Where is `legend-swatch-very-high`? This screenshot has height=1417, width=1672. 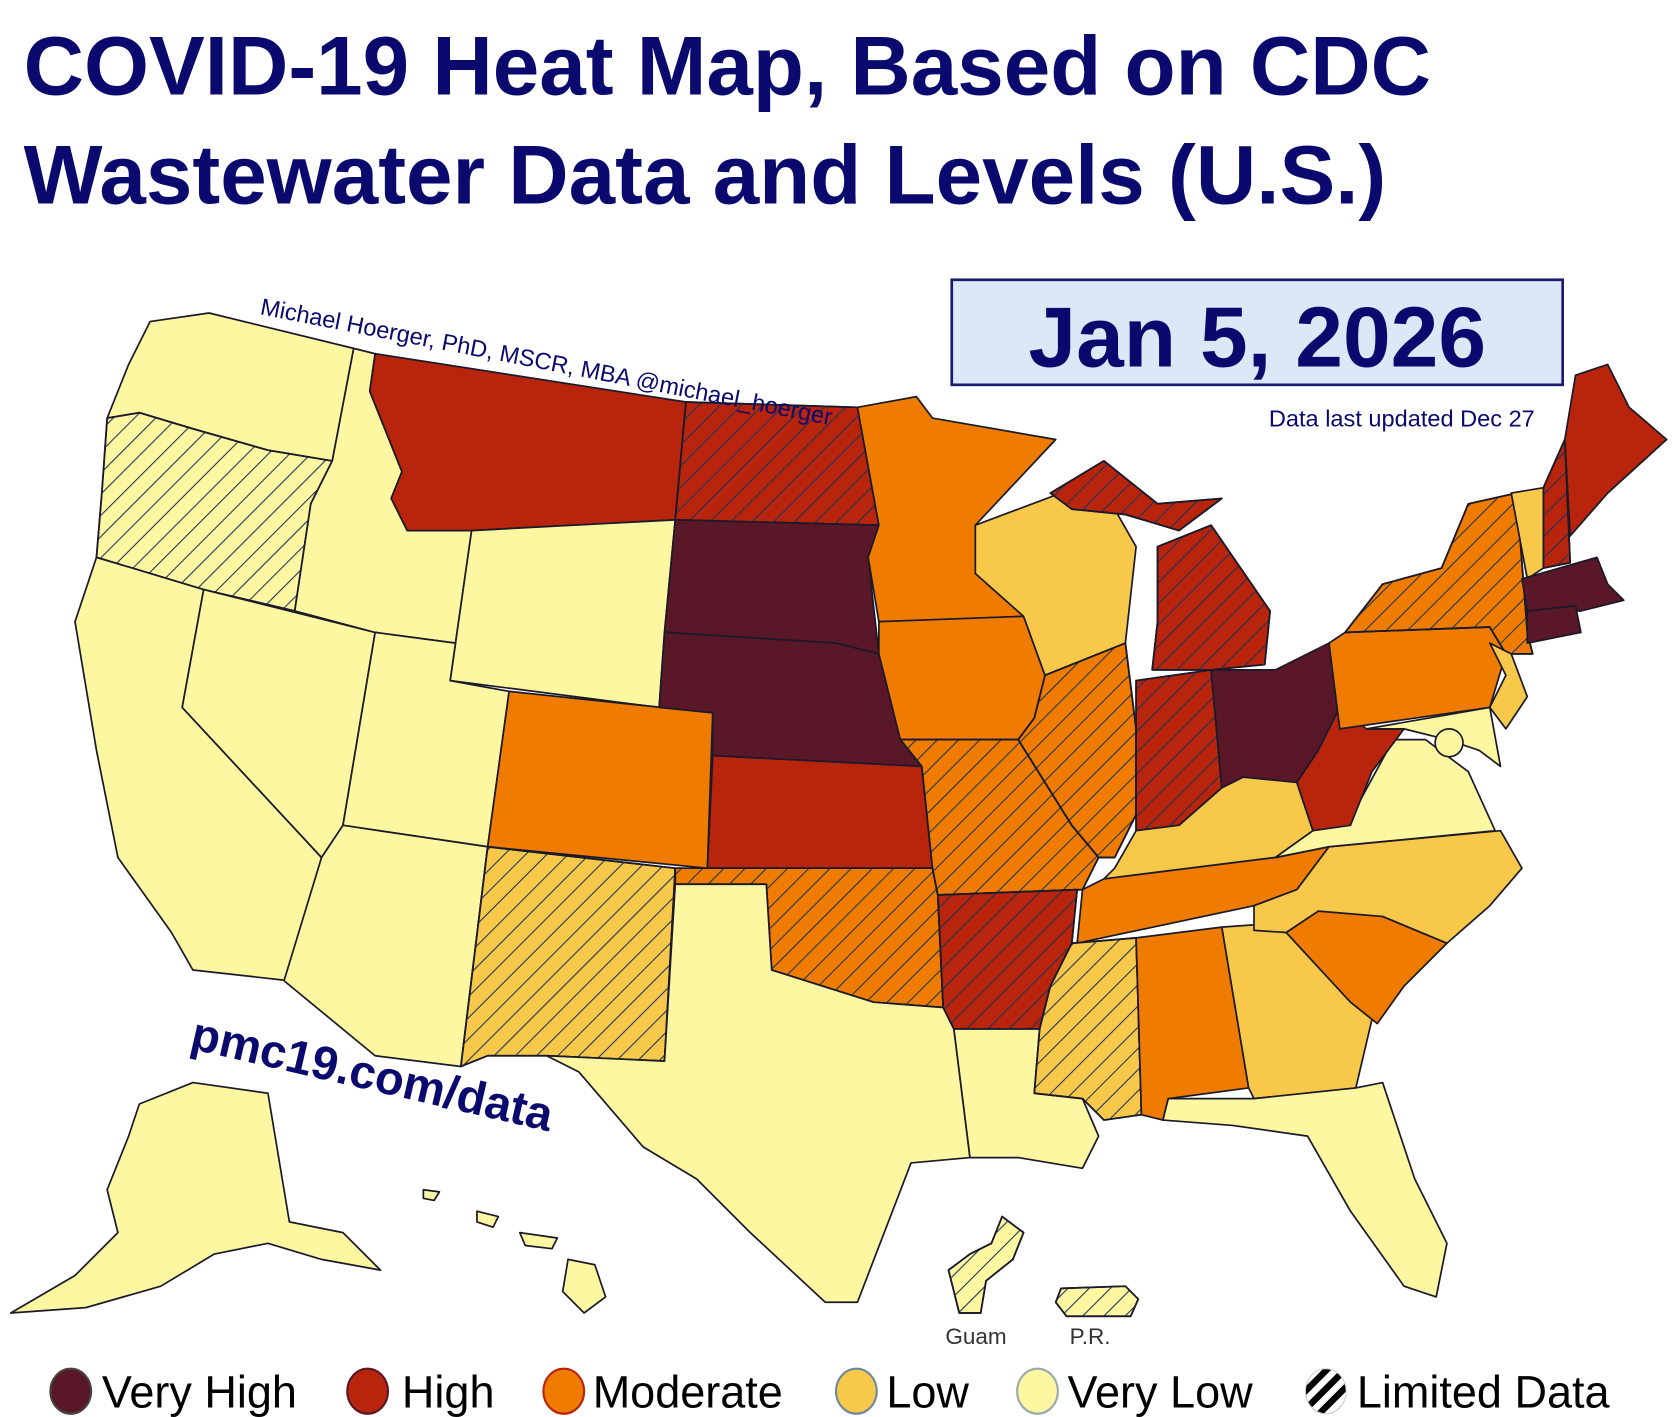 legend-swatch-very-high is located at coordinates (71, 1391).